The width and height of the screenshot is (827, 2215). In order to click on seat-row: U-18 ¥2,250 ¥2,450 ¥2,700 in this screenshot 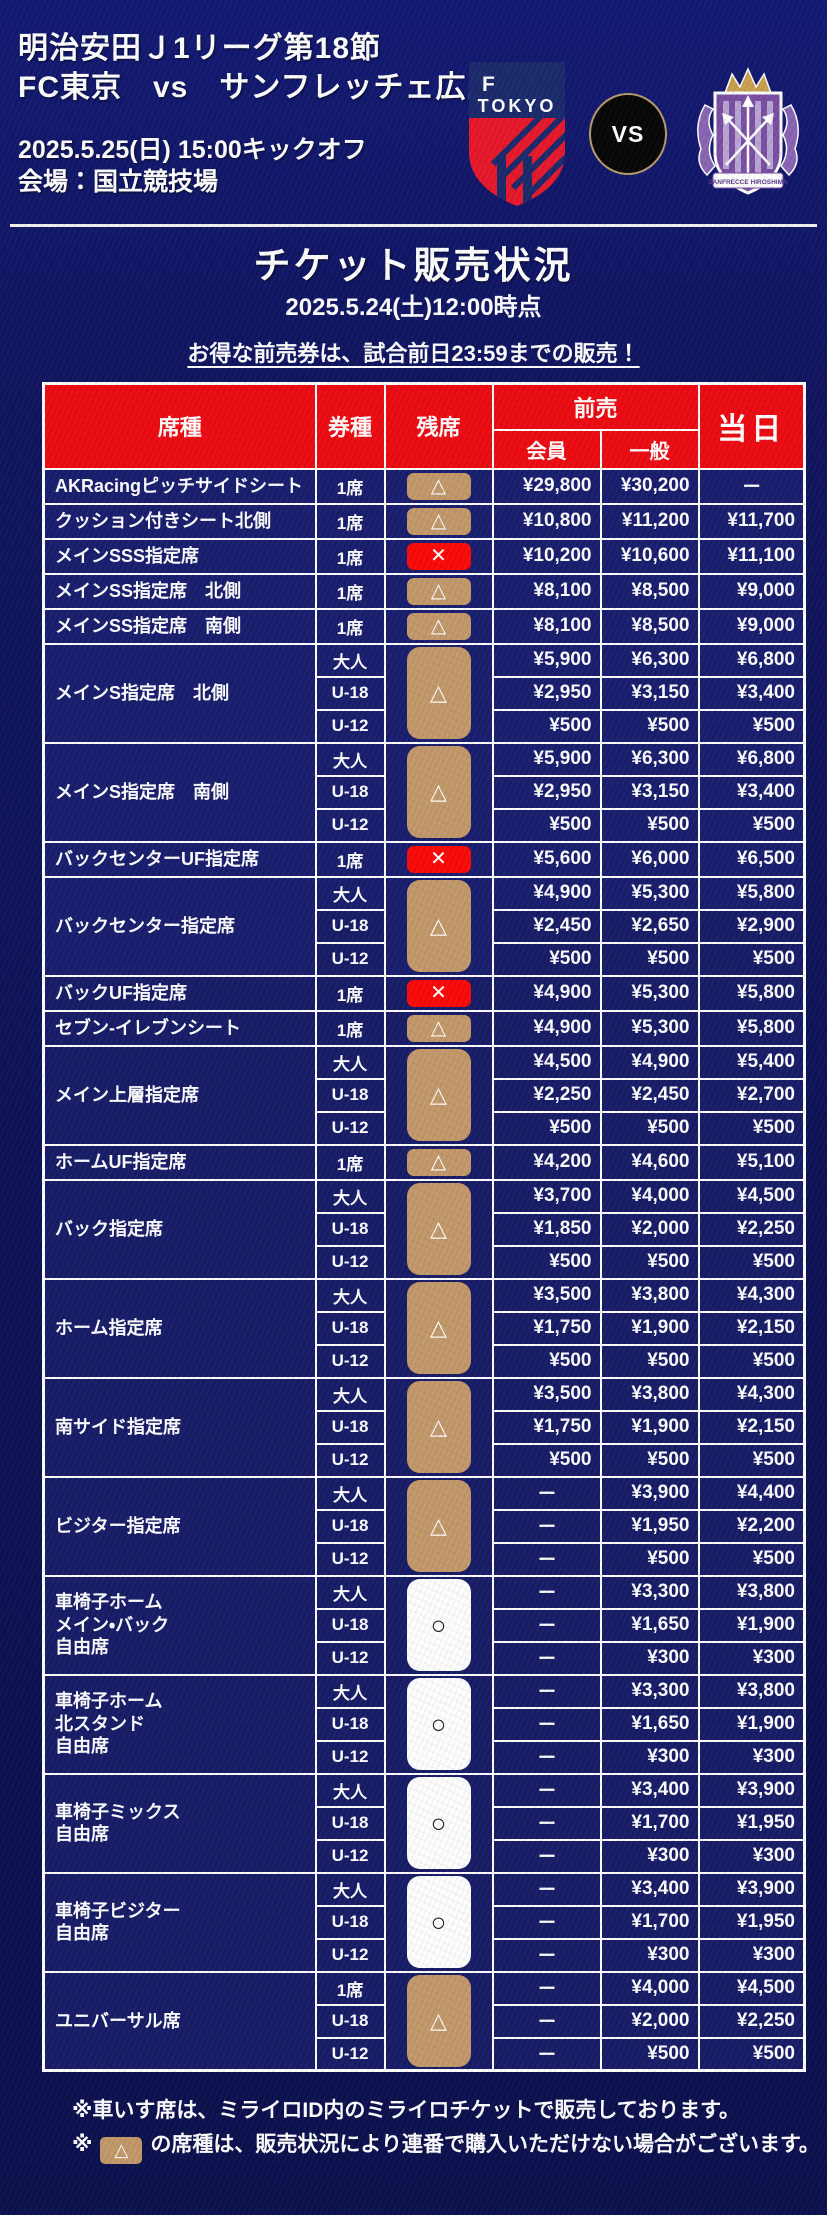, I will do `click(425, 1095)`.